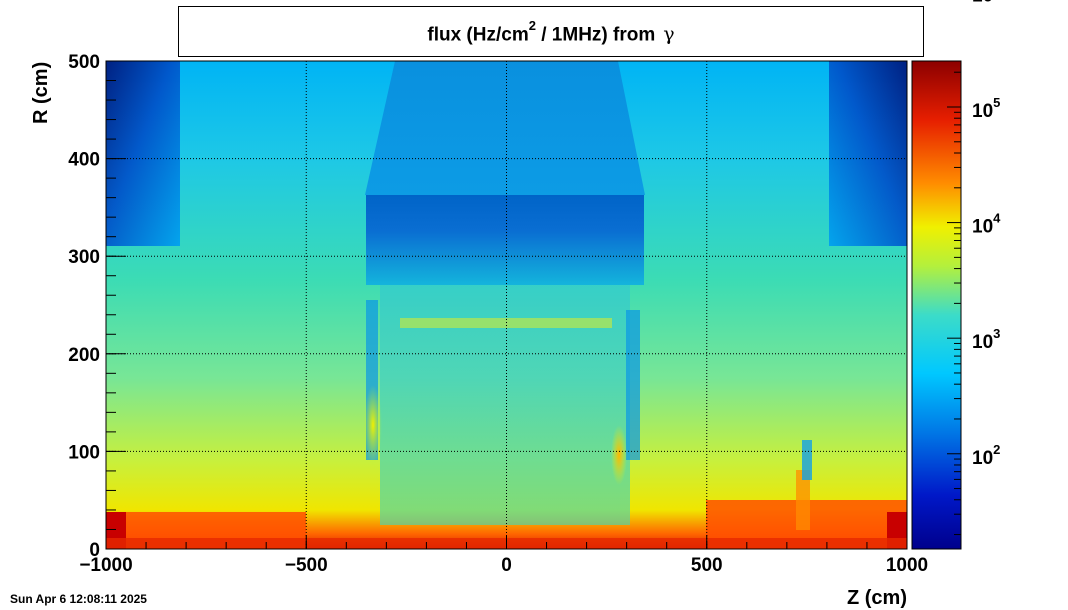 Image resolution: width=1068 pixels, height=610 pixels. Describe the element at coordinates (373, 425) in the screenshot. I see `region-hotspot-left` at that location.